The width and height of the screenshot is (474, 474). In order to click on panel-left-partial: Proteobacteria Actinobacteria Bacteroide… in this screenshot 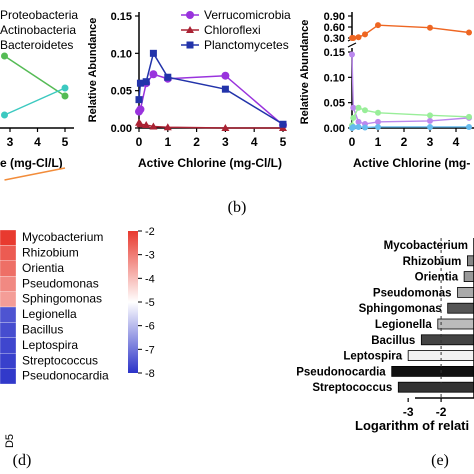, I will do `click(39, 94)`.